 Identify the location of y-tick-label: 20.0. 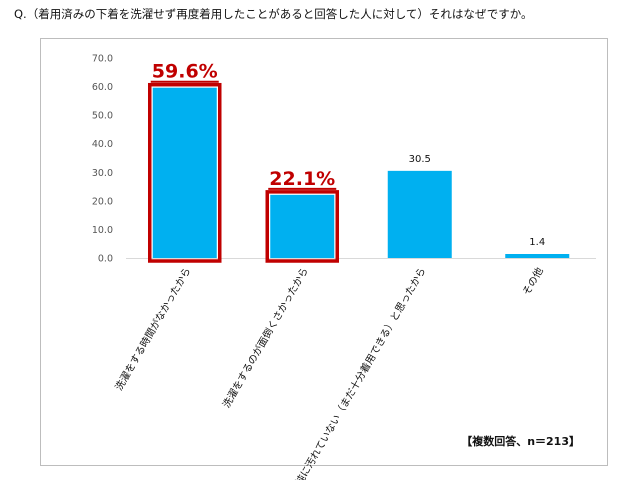
(102, 201).